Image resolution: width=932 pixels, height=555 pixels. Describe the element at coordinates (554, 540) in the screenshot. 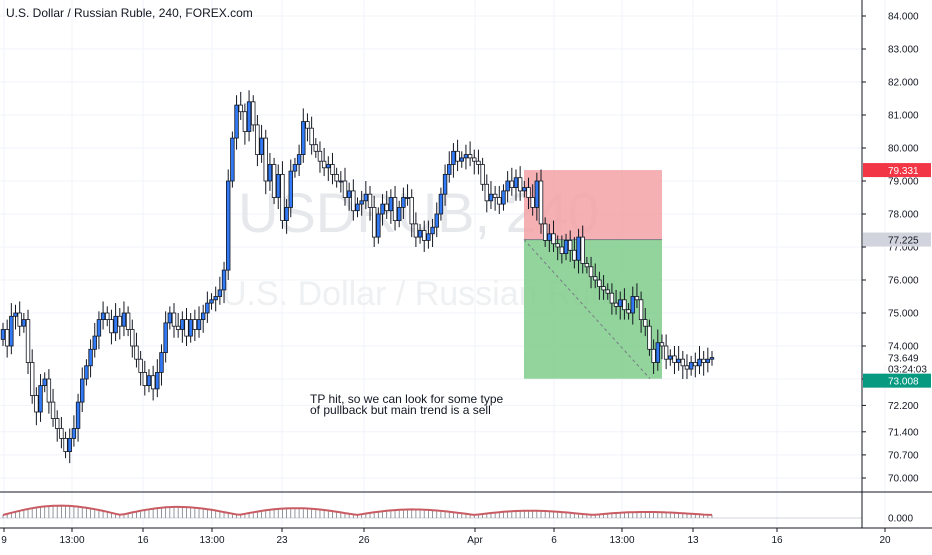

I see `time-tick-label: 6` at that location.